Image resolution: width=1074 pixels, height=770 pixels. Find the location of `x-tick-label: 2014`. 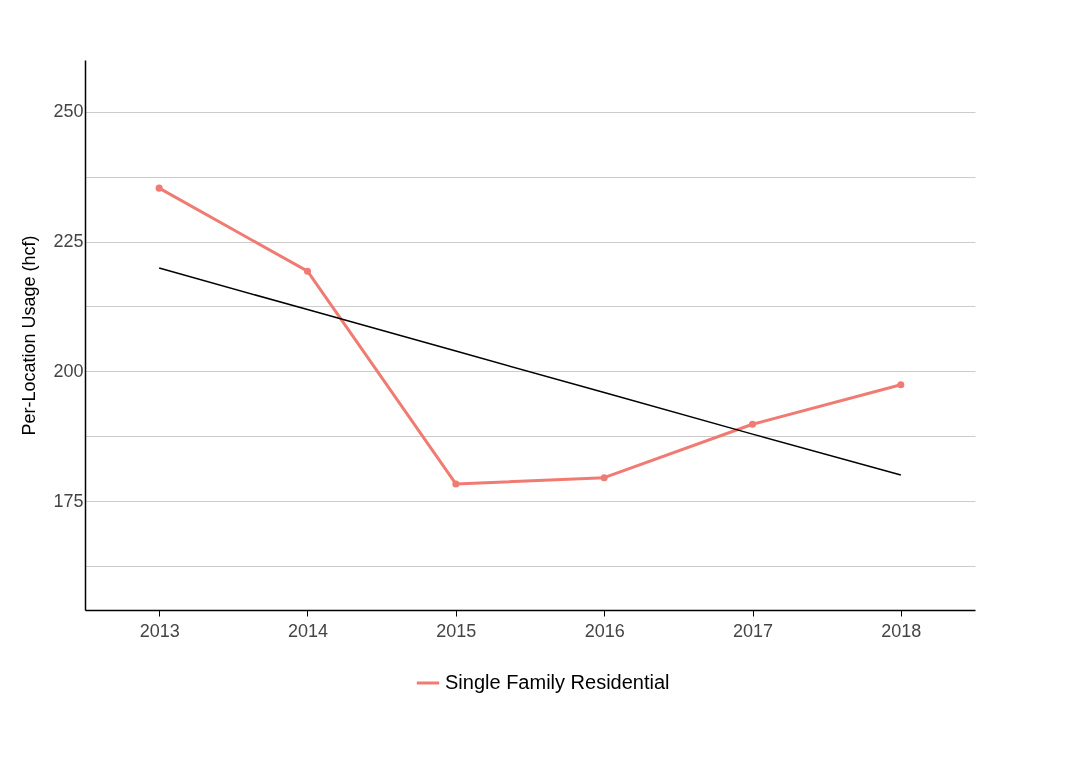

x-tick-label: 2014 is located at coordinates (308, 630).